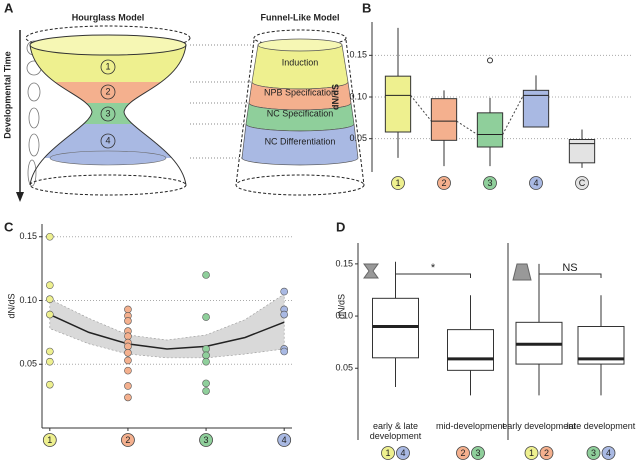  Describe the element at coordinates (108, 45) in the screenshot. I see `hourglass-rim` at that location.